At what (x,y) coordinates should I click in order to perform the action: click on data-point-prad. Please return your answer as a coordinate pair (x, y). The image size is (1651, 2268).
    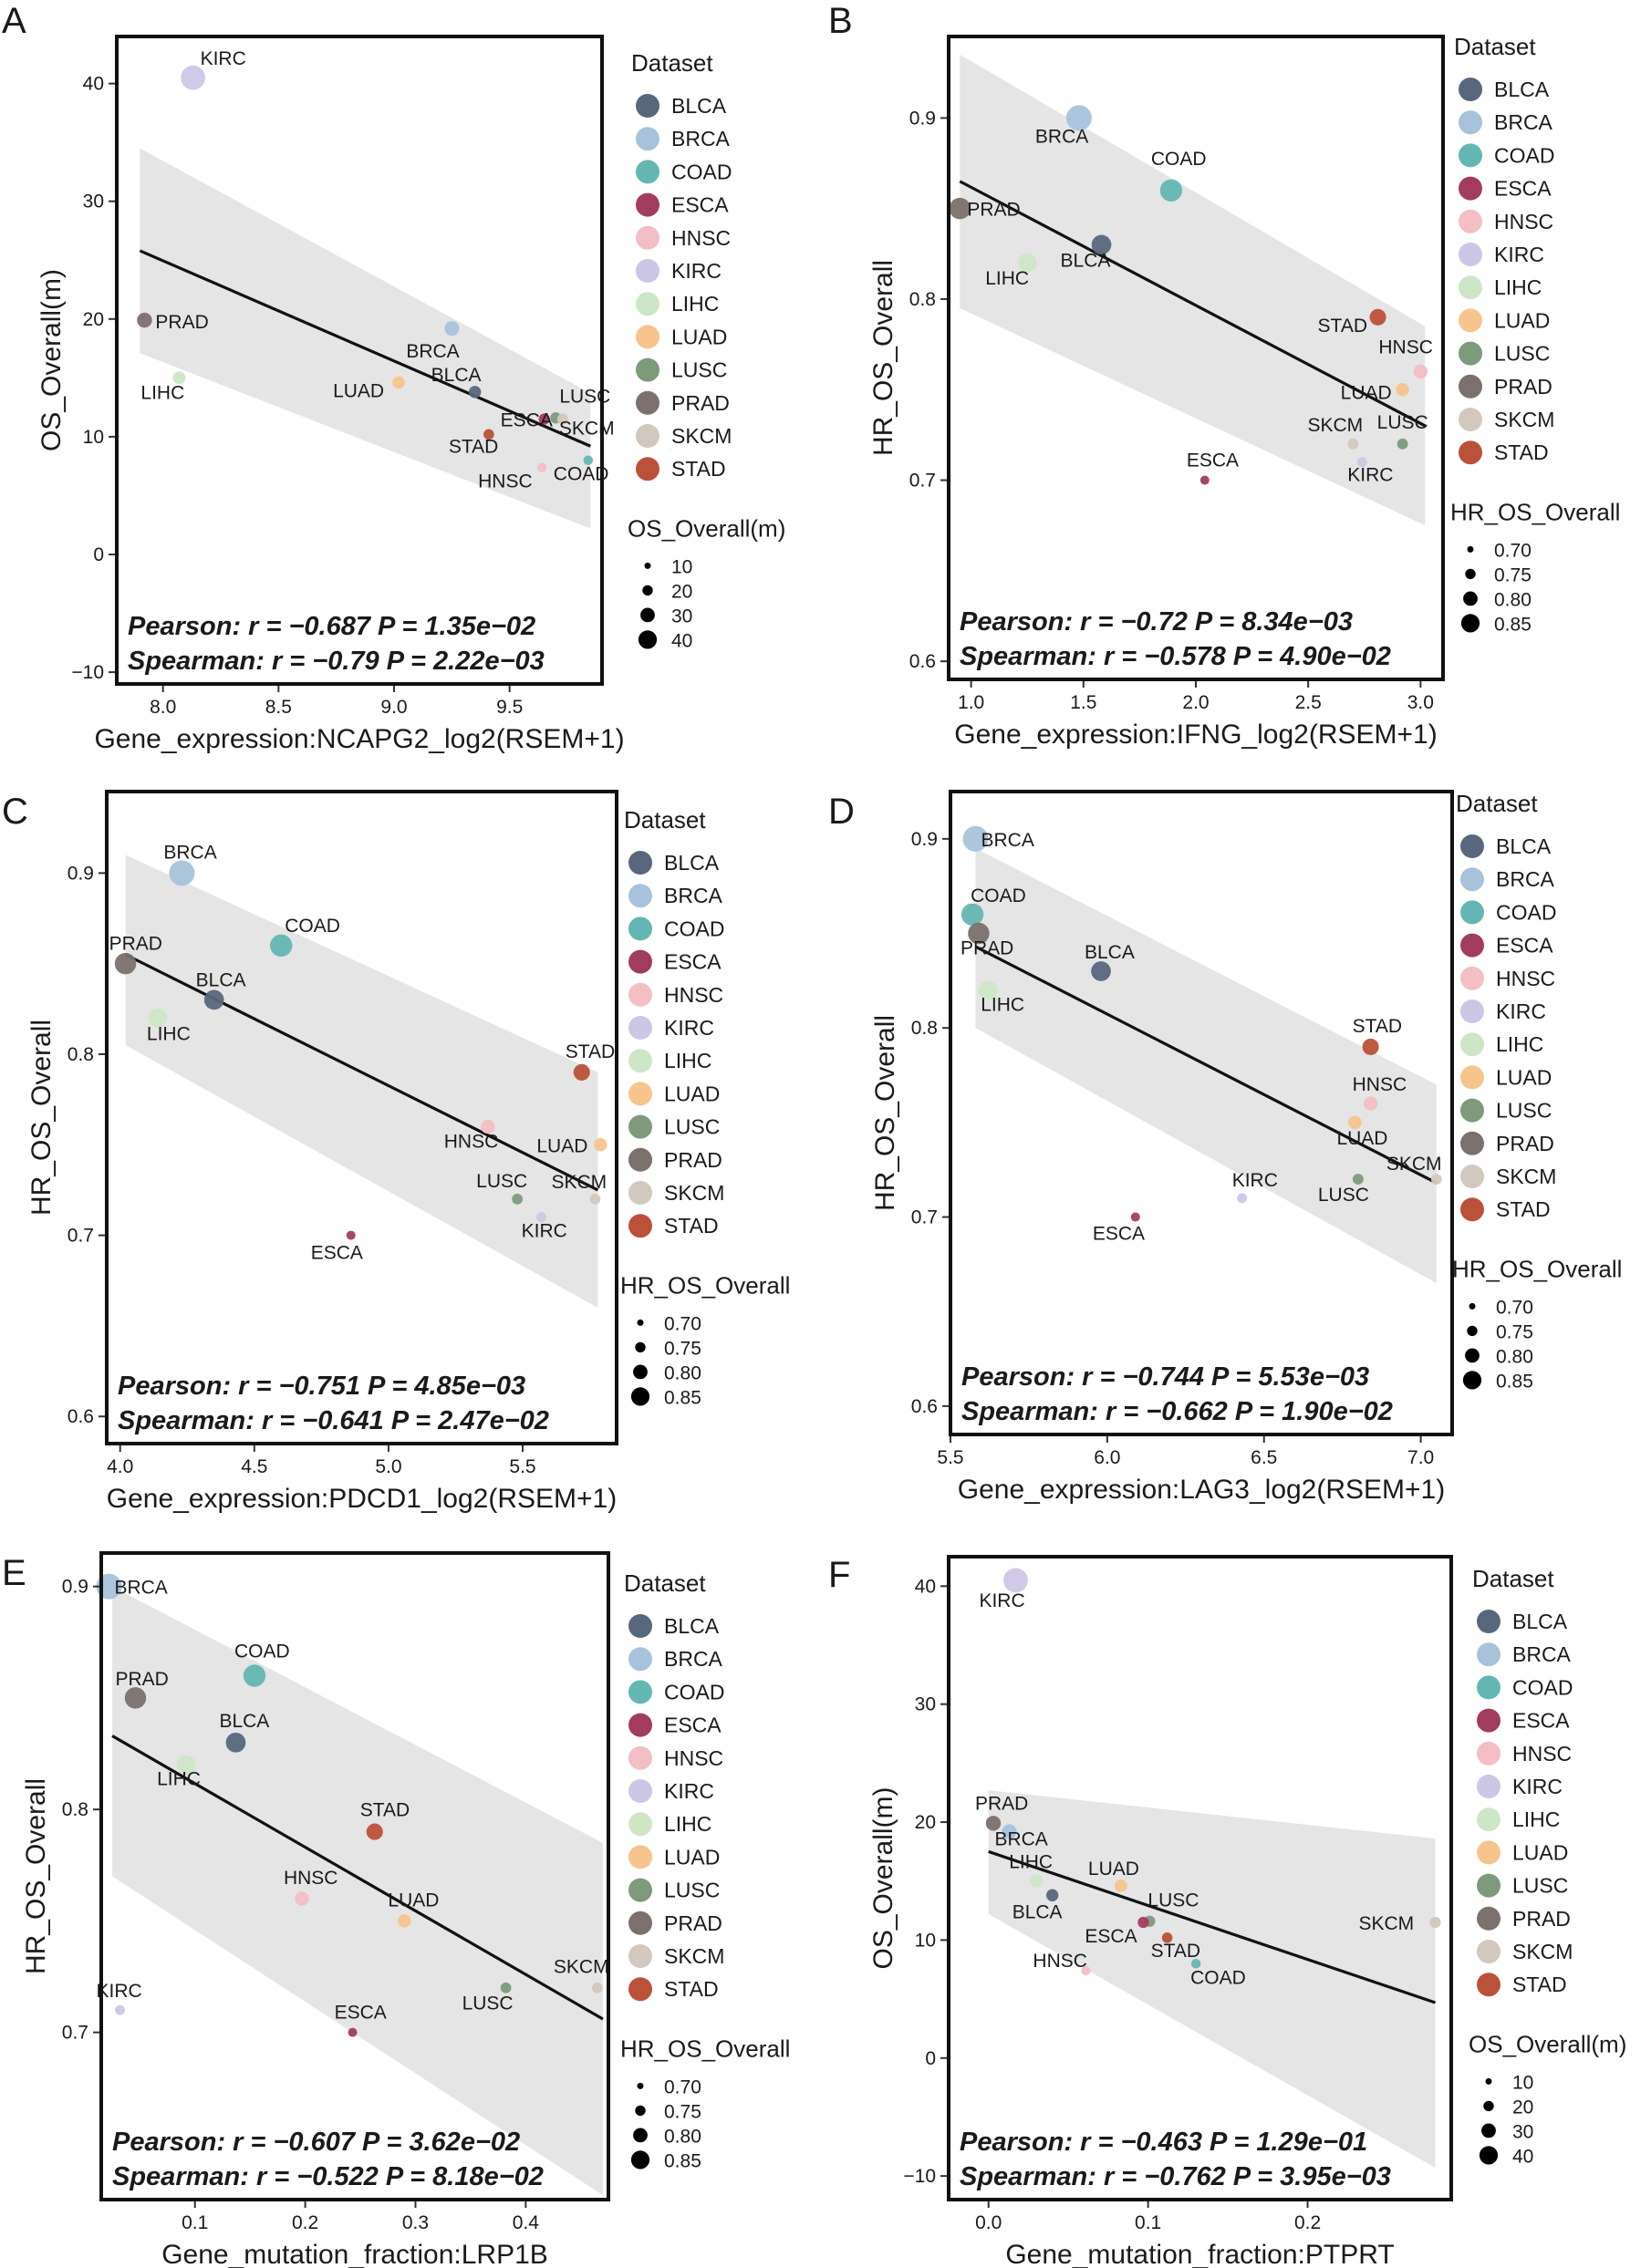
    Looking at the image, I should click on (135, 1698).